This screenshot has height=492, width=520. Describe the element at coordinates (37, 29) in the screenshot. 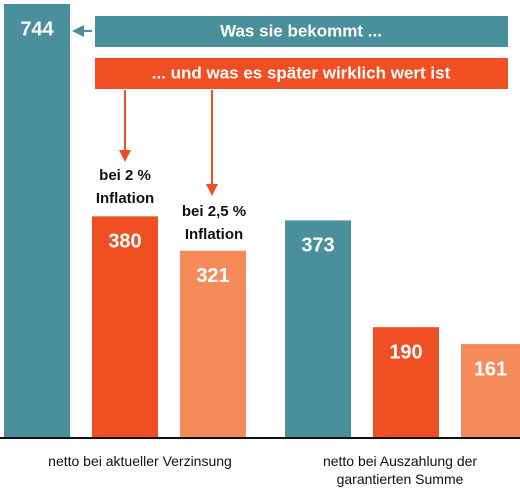

I see `value-label: 744` at that location.